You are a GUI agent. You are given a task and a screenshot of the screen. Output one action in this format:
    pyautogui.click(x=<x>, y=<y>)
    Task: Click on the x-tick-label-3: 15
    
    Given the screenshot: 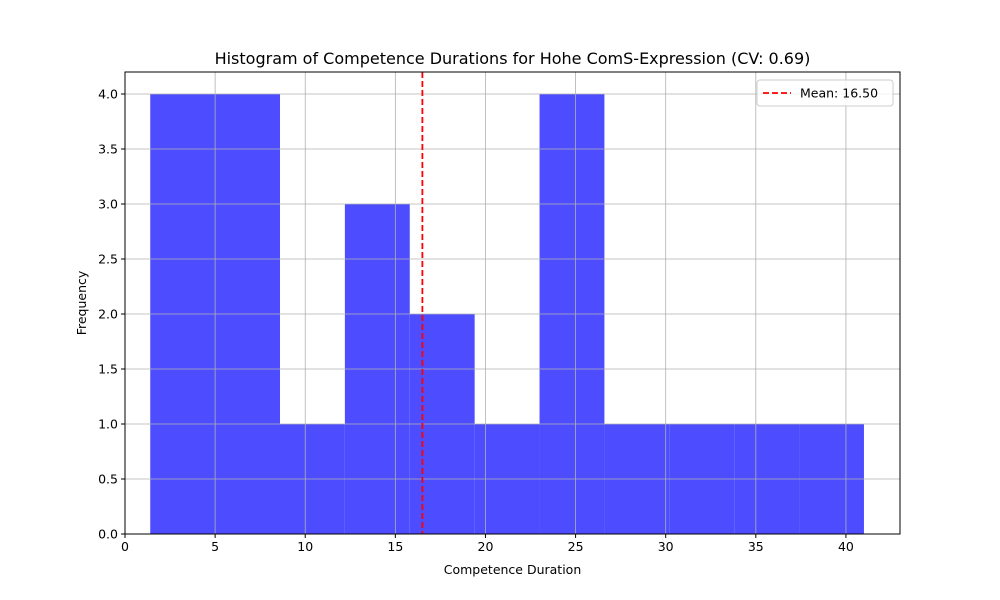 What is the action you would take?
    pyautogui.click(x=395, y=546)
    